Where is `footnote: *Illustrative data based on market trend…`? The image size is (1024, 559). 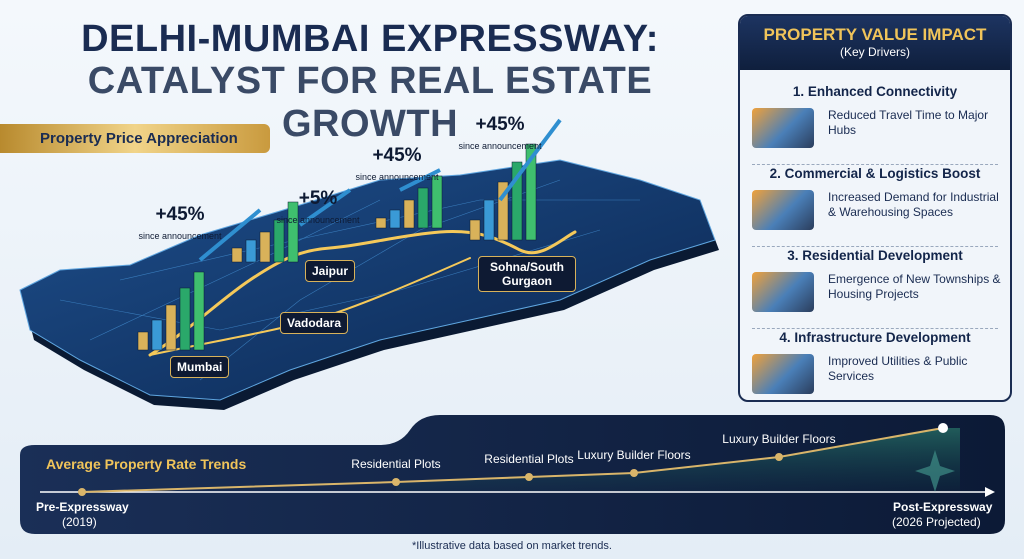 footnote: *Illustrative data based on market trend… is located at coordinates (512, 546).